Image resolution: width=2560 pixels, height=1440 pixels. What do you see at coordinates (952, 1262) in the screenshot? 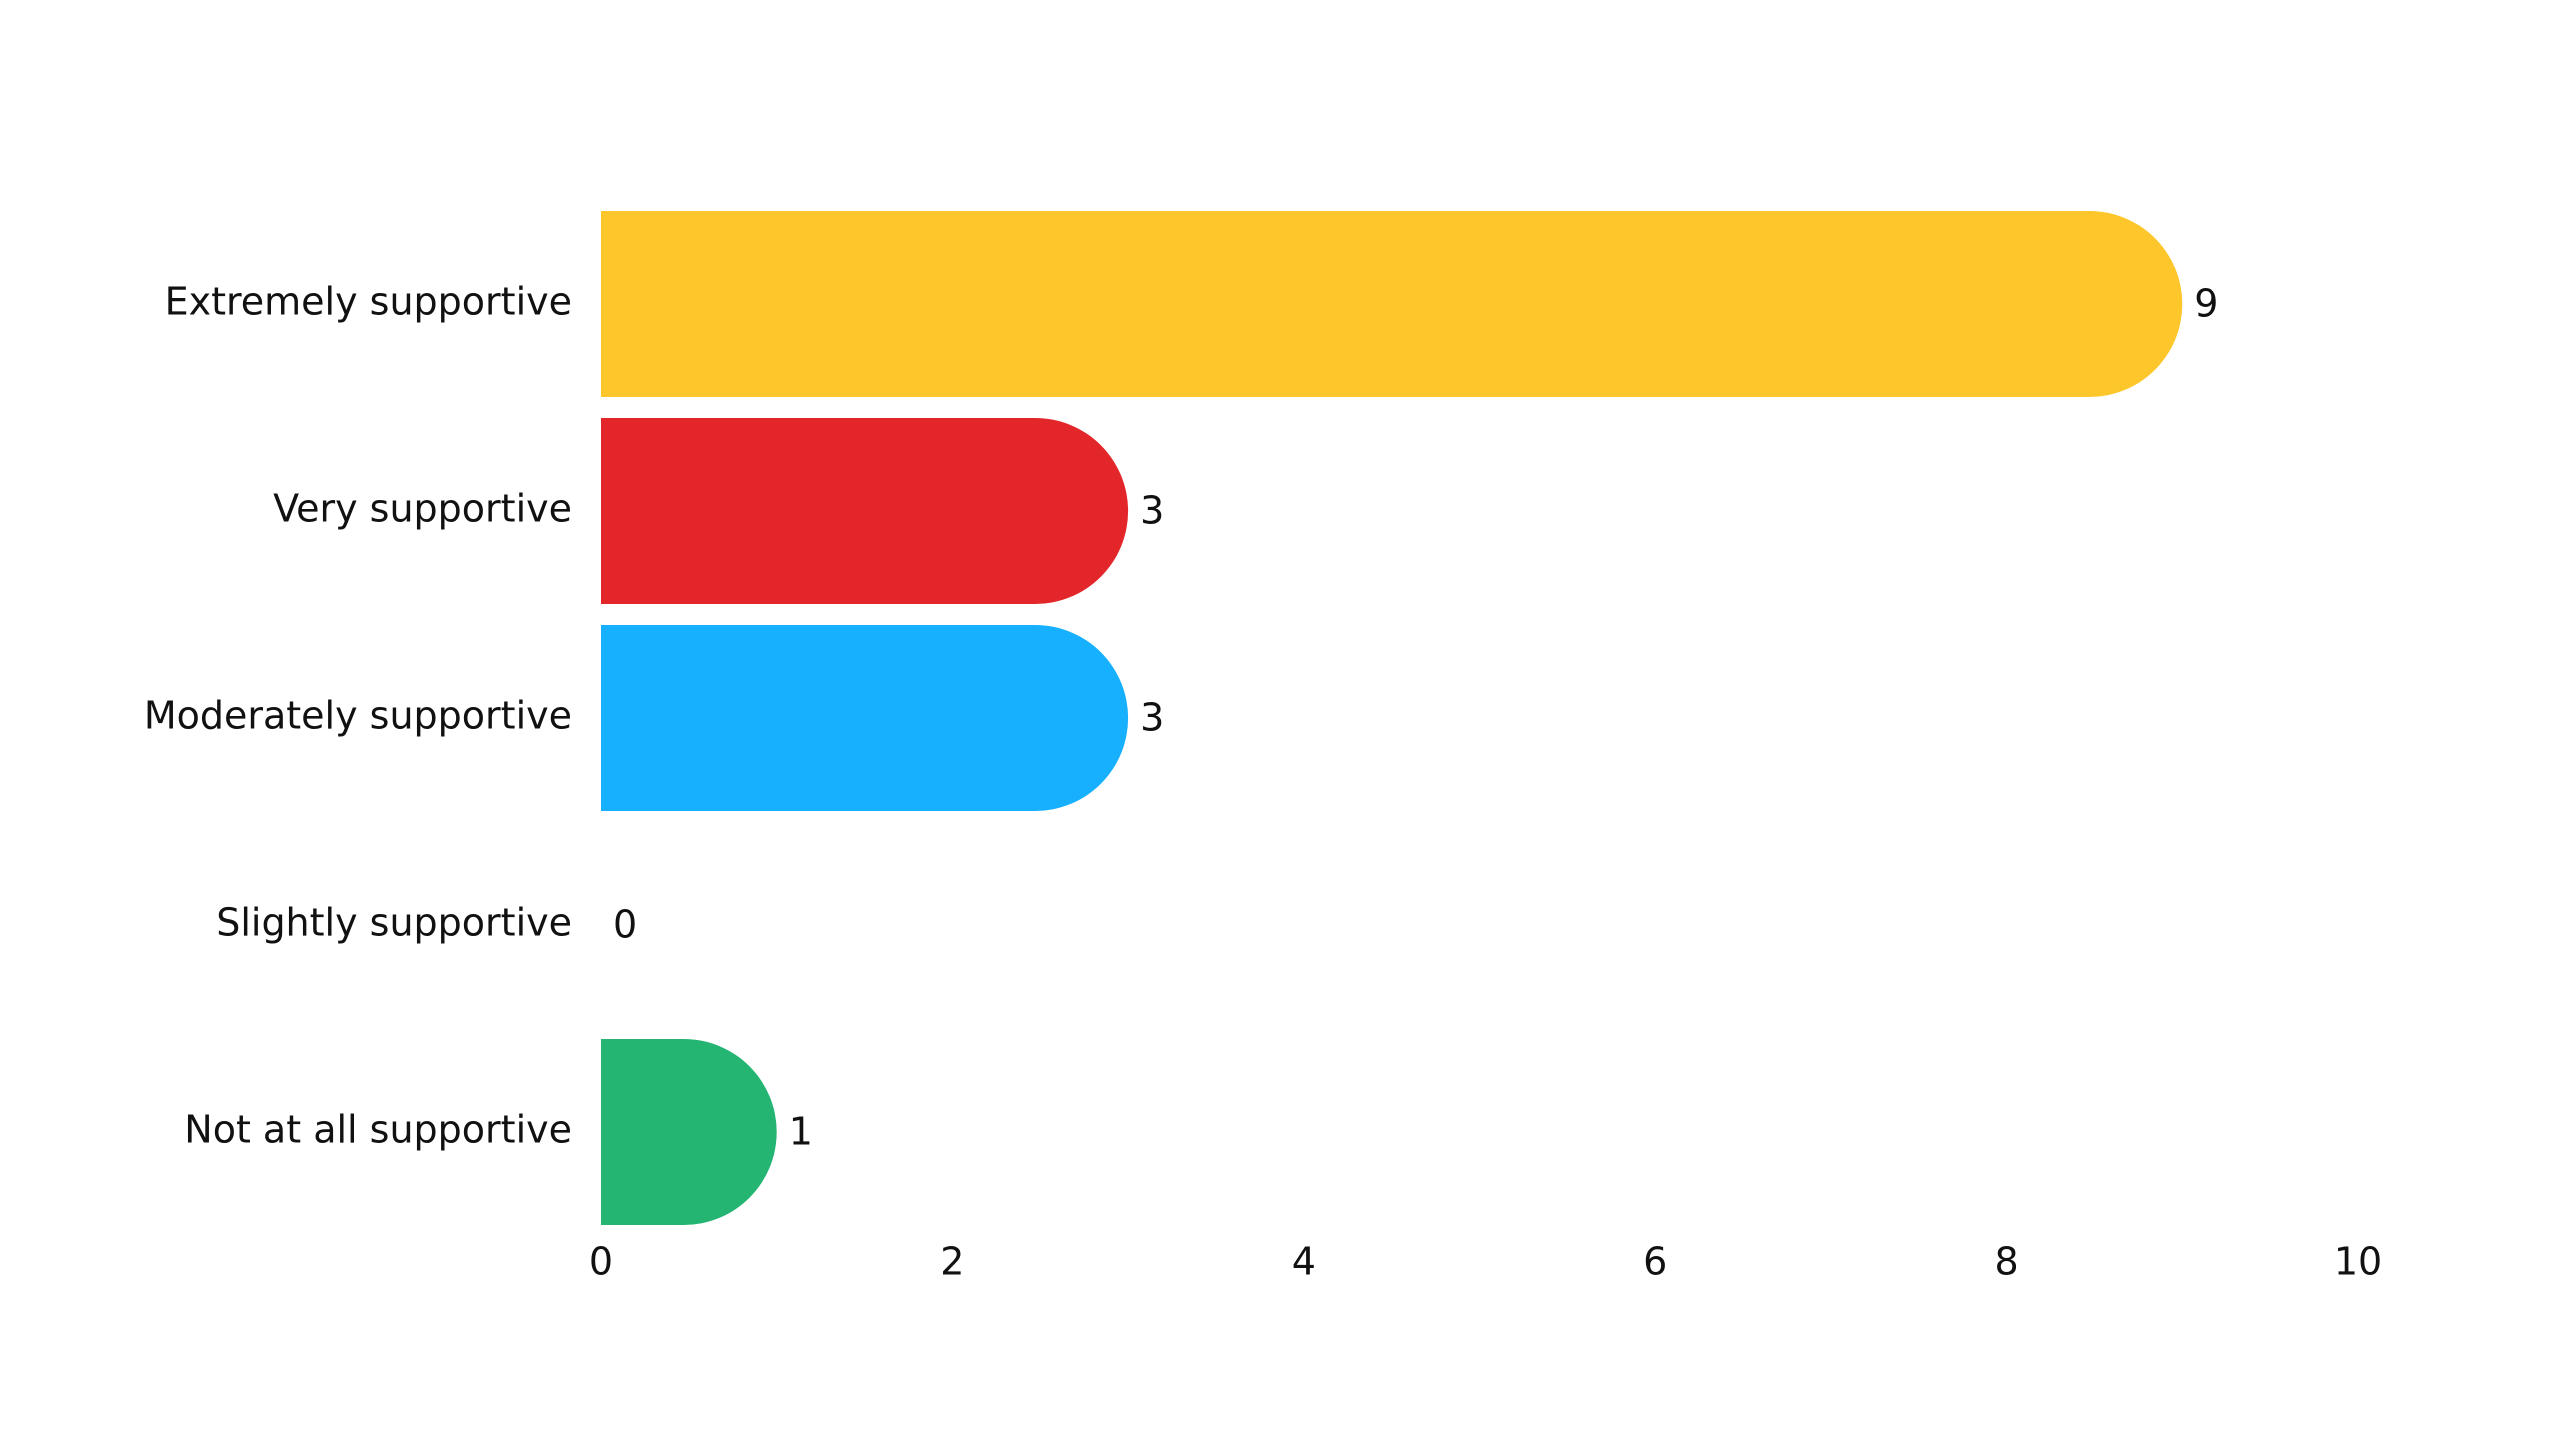
I see `x-tick-label: 2` at bounding box center [952, 1262].